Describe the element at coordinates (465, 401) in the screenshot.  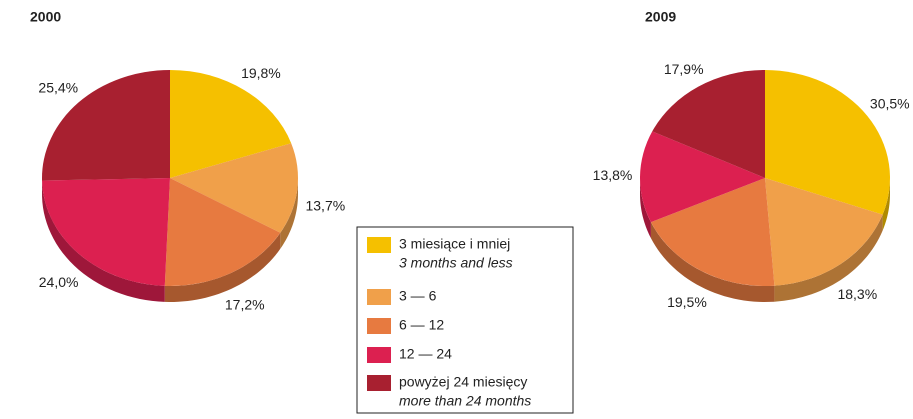
I see `legend-sublabel: more than 24 months` at that location.